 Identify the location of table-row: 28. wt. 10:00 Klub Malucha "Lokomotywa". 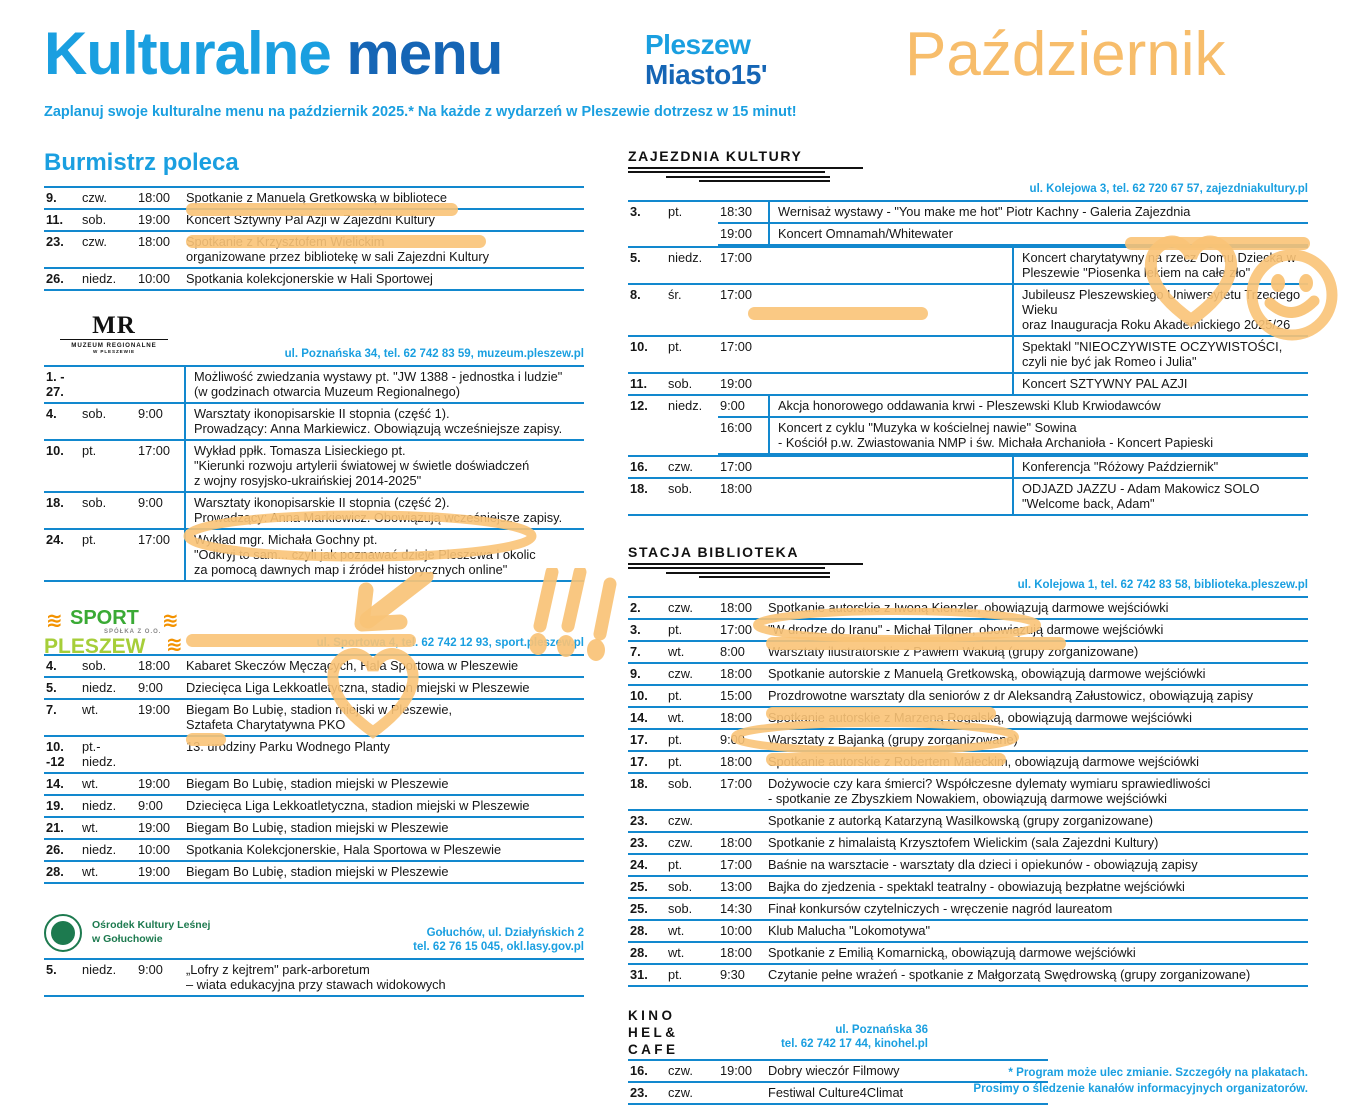
(968, 931).